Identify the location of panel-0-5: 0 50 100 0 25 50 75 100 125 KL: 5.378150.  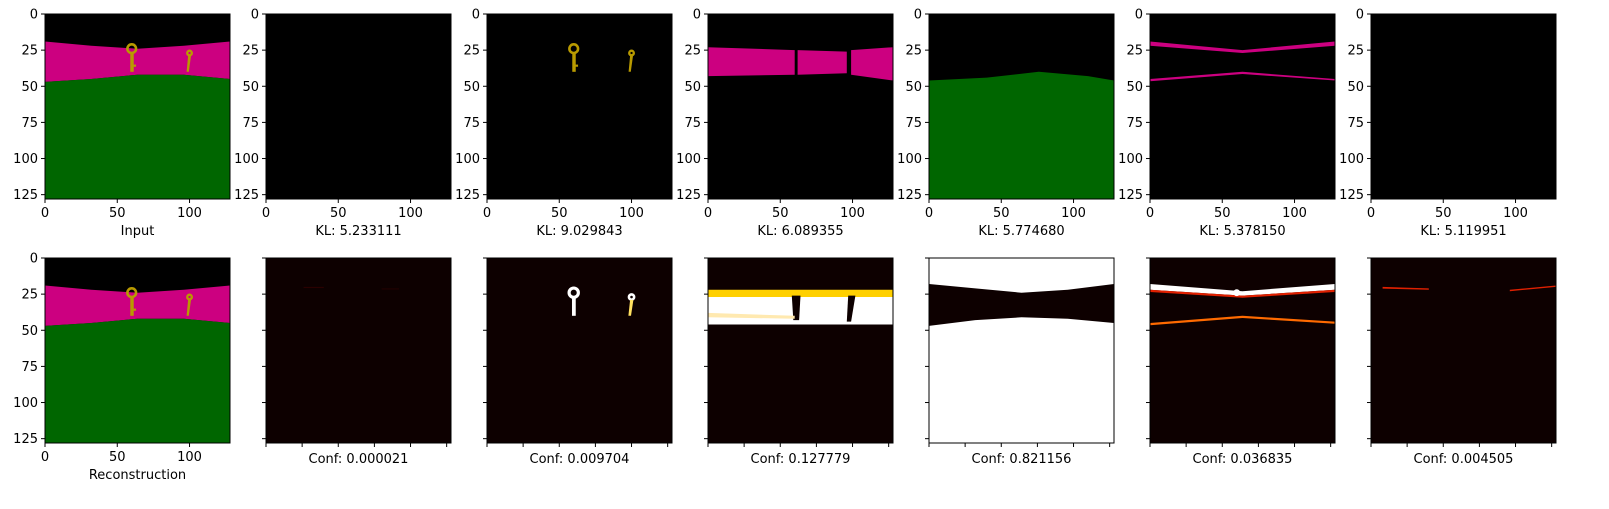
(1227, 123).